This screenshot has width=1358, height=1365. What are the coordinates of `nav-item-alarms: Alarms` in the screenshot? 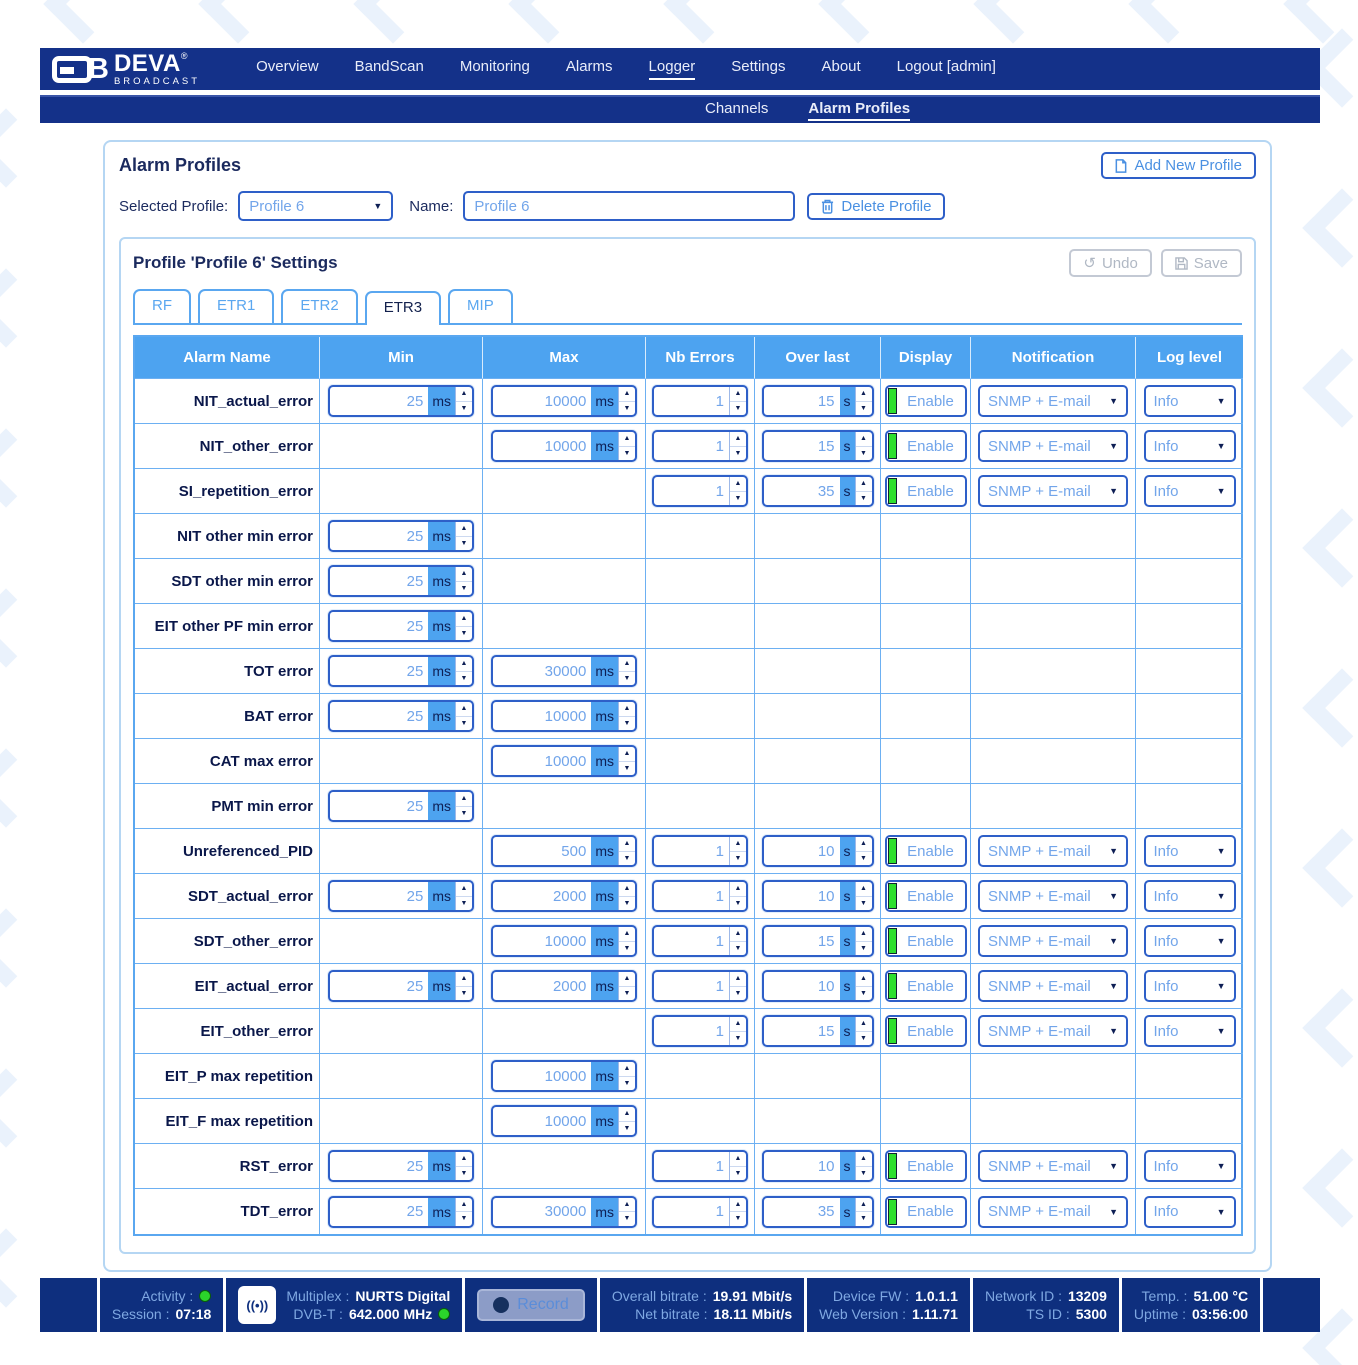 It's located at (589, 66).